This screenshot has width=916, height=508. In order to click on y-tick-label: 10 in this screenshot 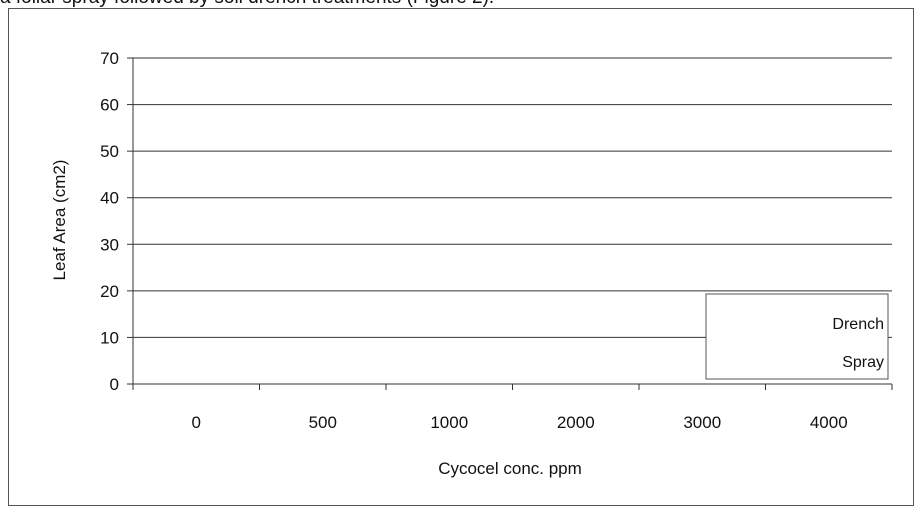, I will do `click(109, 337)`.